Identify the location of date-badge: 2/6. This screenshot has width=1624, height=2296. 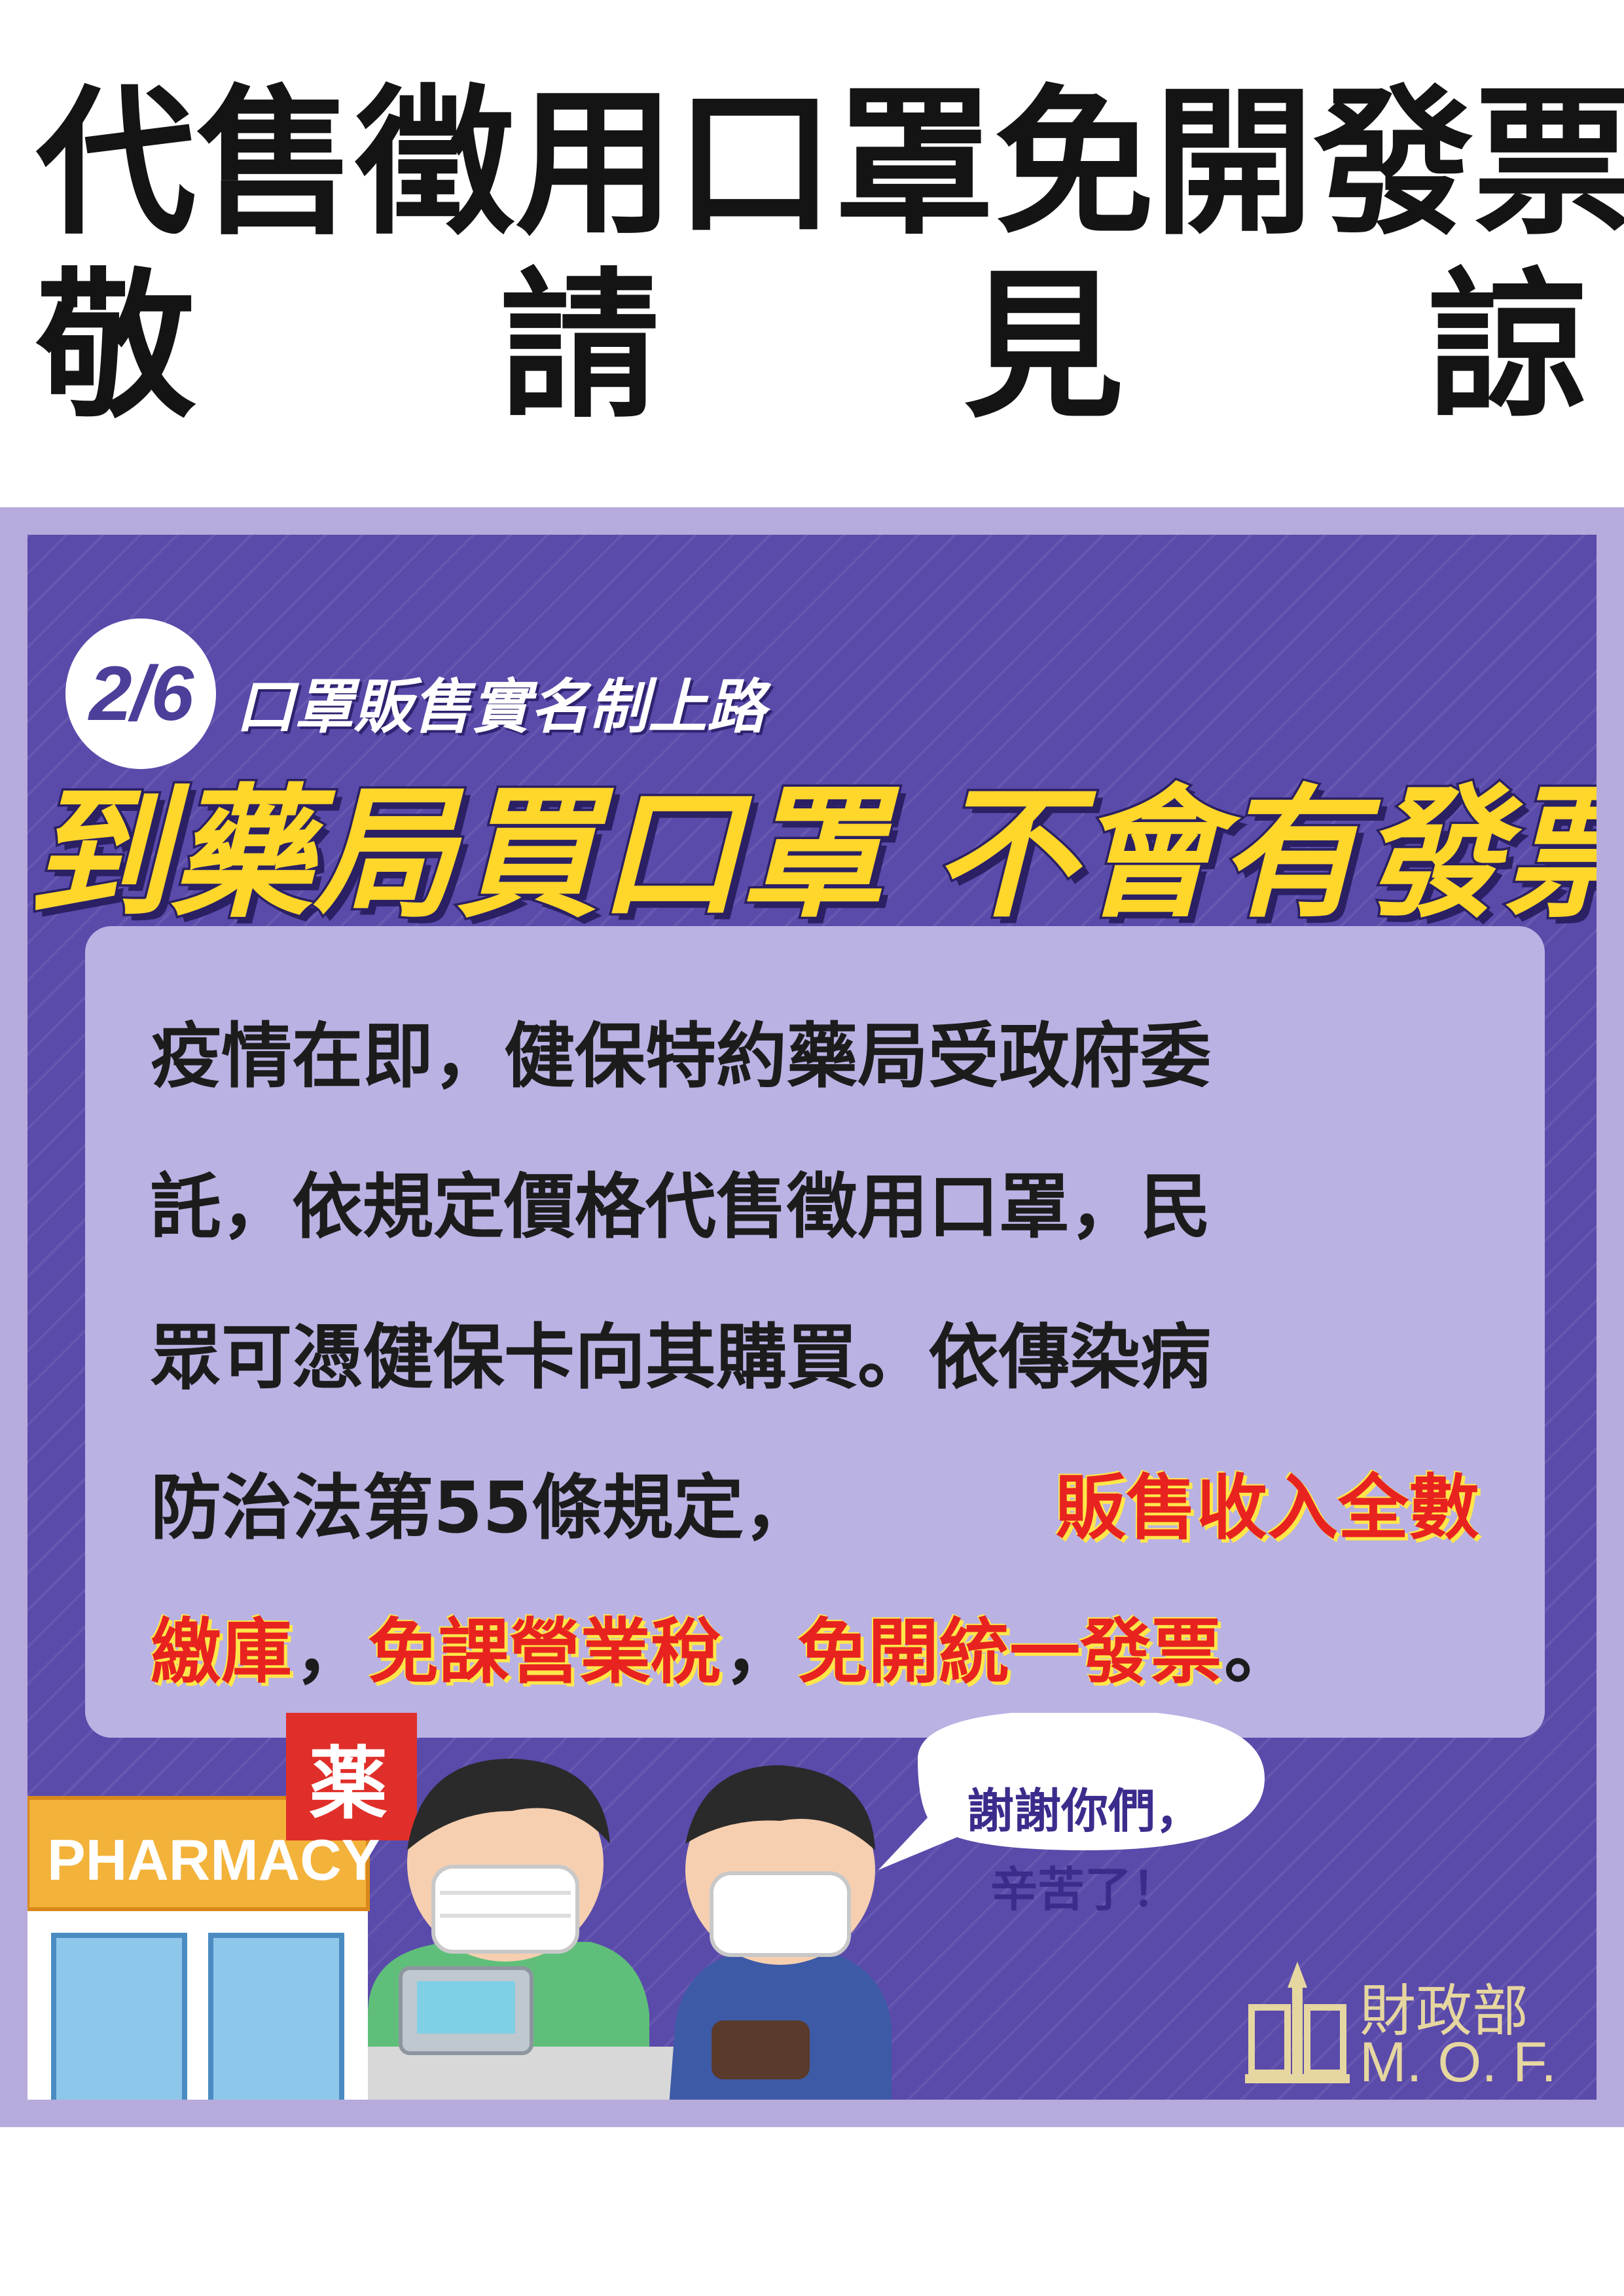
(140, 694).